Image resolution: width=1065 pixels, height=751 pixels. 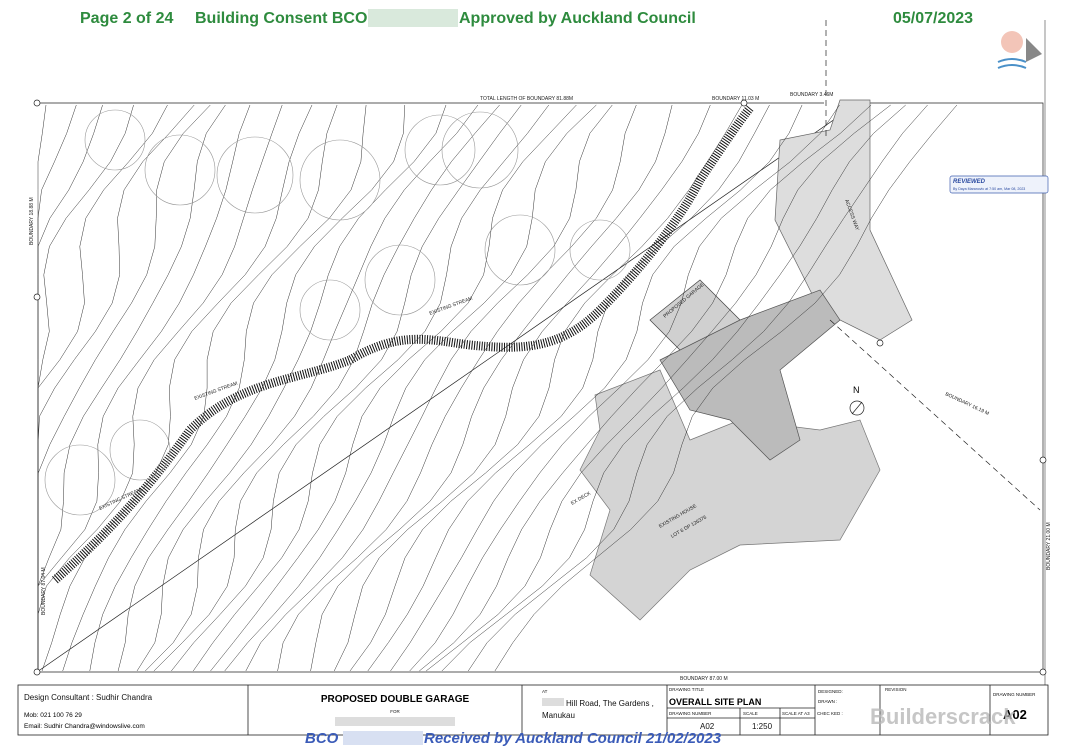 I want to click on scale: 1:250, so click(x=762, y=726).